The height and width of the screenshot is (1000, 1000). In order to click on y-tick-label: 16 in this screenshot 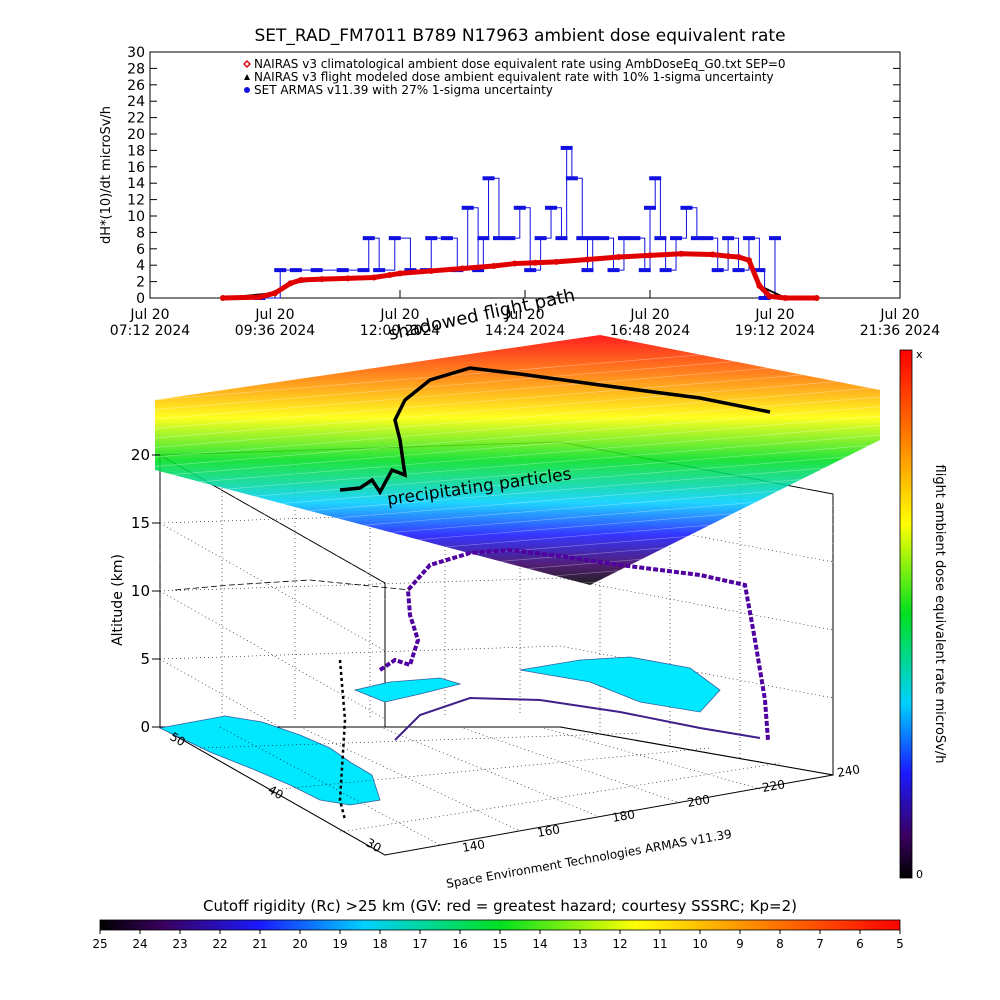, I will do `click(136, 168)`.